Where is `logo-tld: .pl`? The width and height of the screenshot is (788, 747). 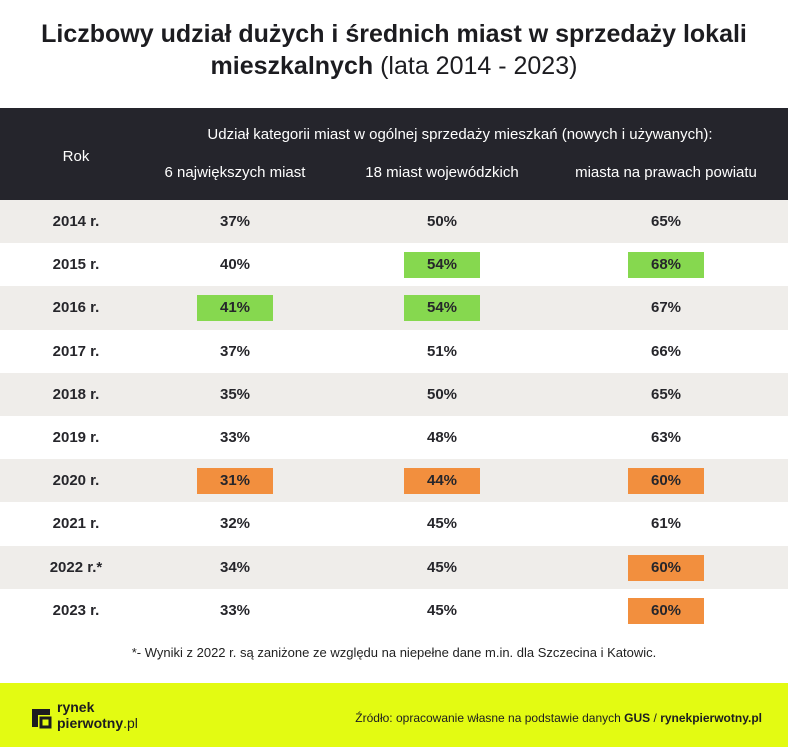 logo-tld: .pl is located at coordinates (130, 723).